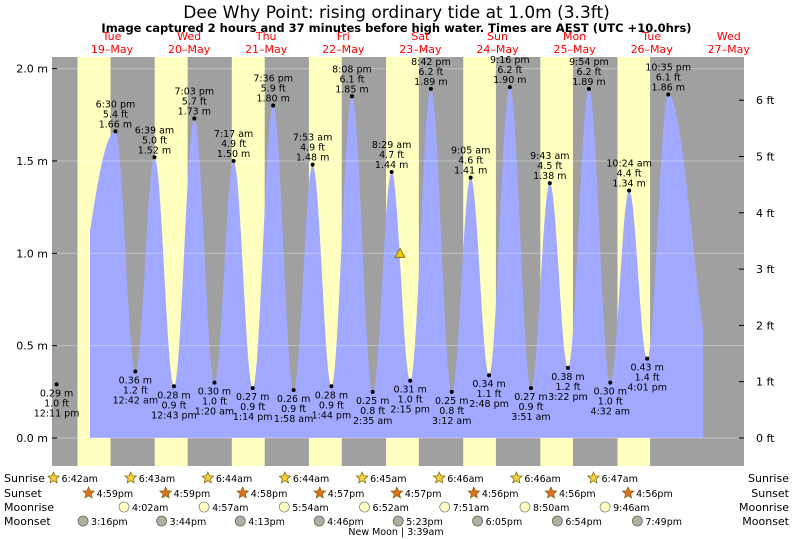  Describe the element at coordinates (647, 388) in the screenshot. I see `tide-time-label: 4:01 pm` at that location.